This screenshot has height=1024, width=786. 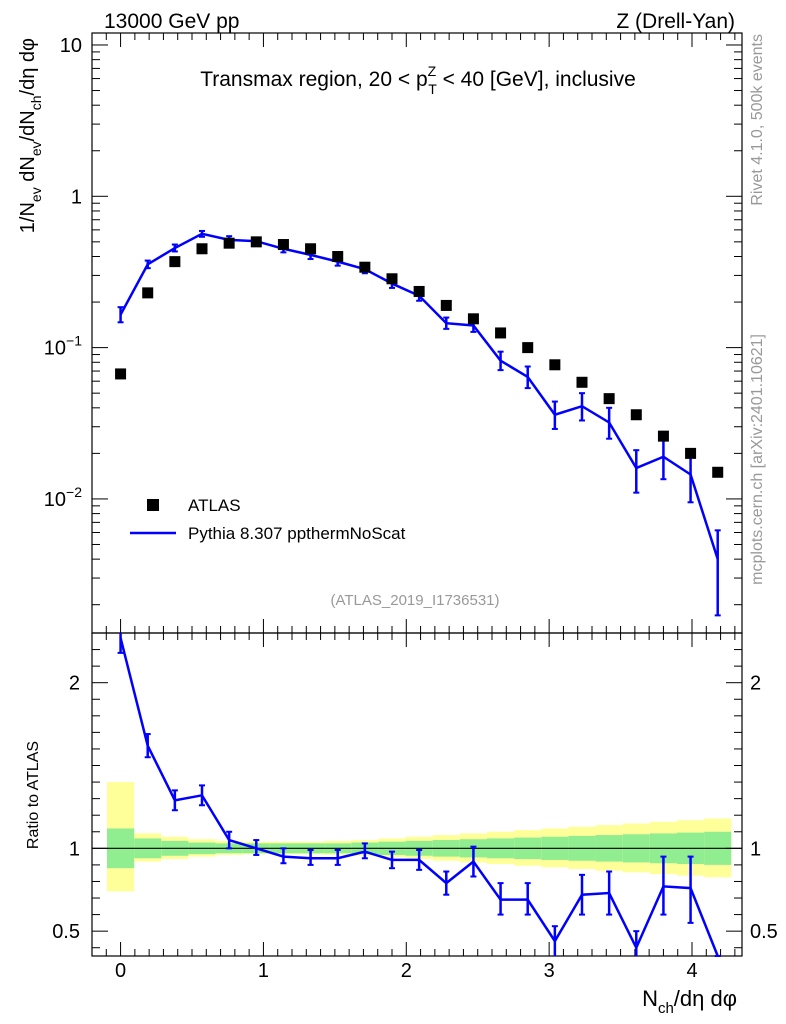 I want to click on legend-mc-label: Pythia 8.307 ppthermNoScat, so click(x=297, y=533).